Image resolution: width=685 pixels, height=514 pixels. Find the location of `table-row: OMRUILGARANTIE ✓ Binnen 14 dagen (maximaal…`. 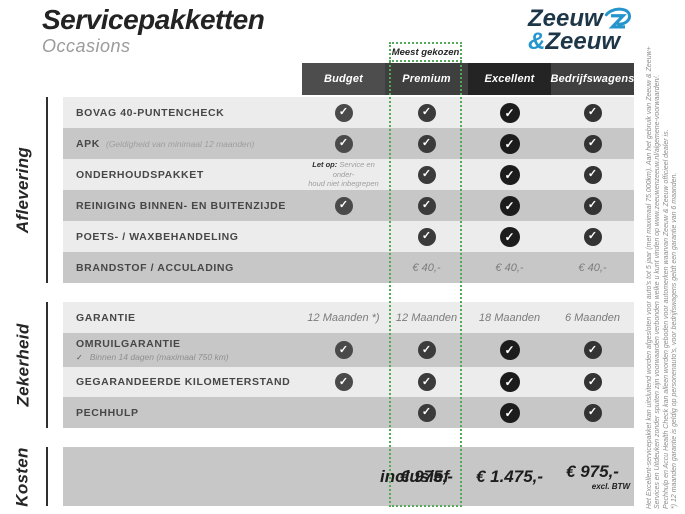

table-row: OMRUILGARANTIE ✓ Binnen 14 dagen (maximaal… is located at coordinates (348, 350).